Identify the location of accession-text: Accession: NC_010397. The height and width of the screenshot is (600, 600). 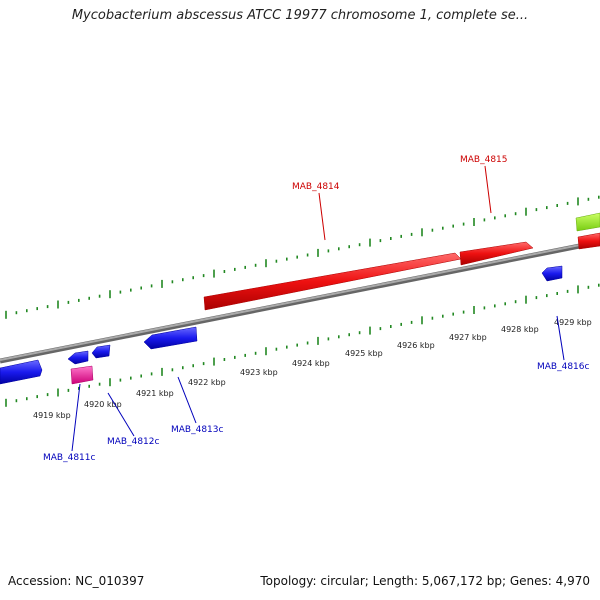
(76, 581).